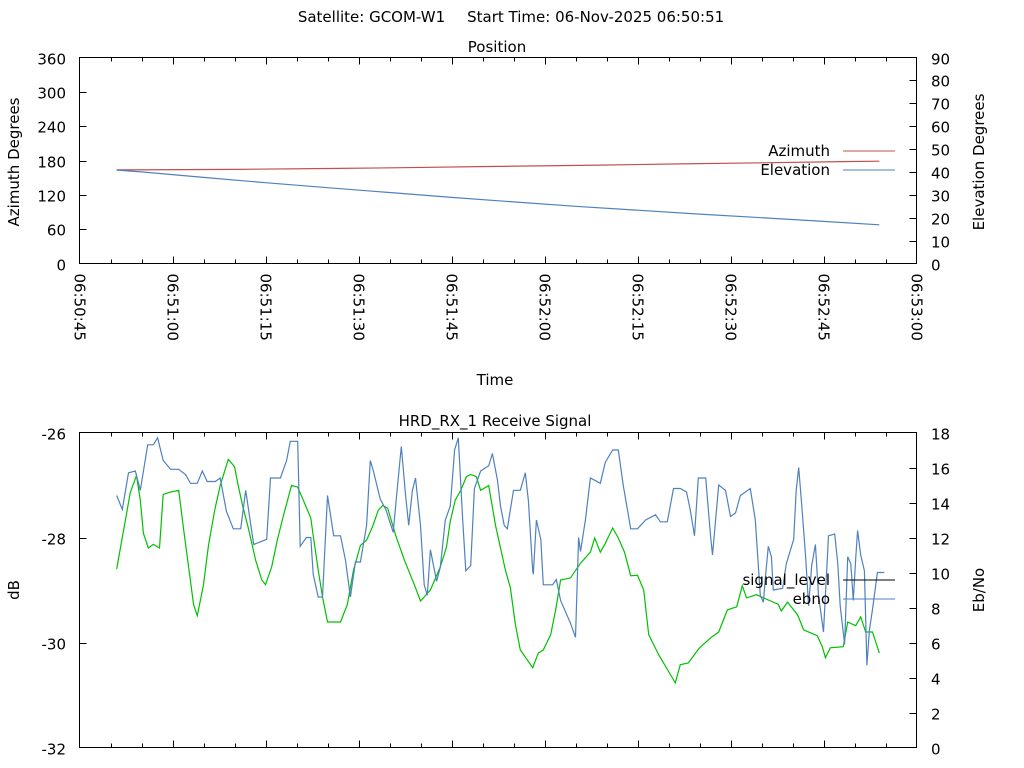  I want to click on satellite-label: Satellite: GCOM-W1, so click(371, 17).